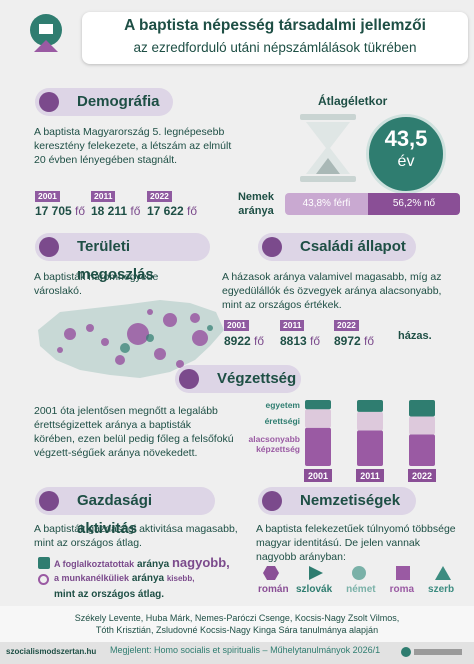 Image resolution: width=474 pixels, height=664 pixels. What do you see at coordinates (441, 589) in the screenshot?
I see `item: szerb` at bounding box center [441, 589].